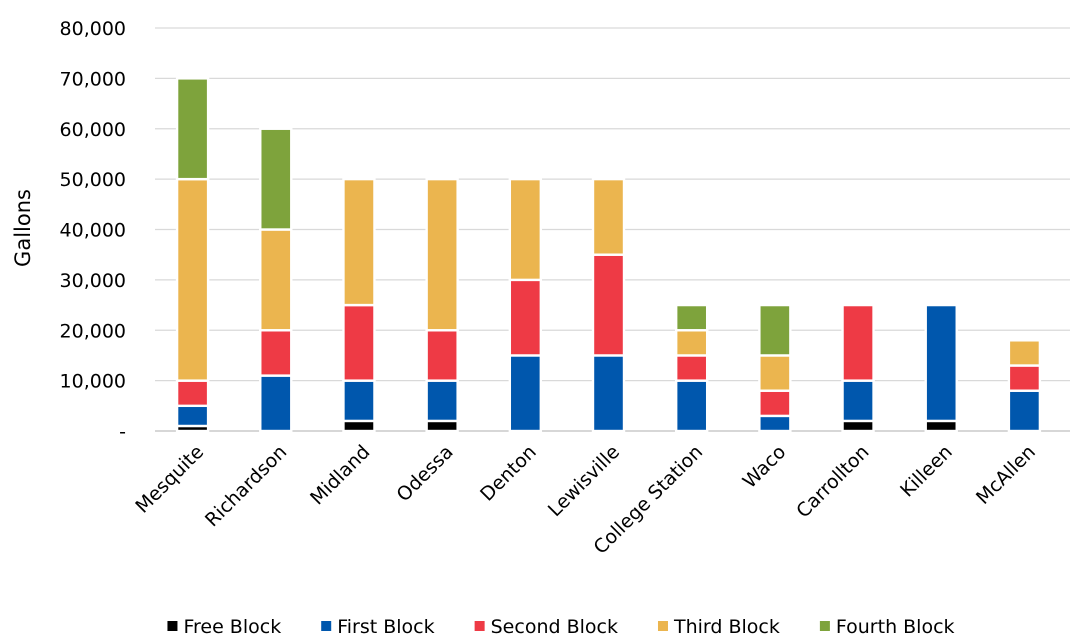  I want to click on legend-item: Second Block, so click(546, 627).